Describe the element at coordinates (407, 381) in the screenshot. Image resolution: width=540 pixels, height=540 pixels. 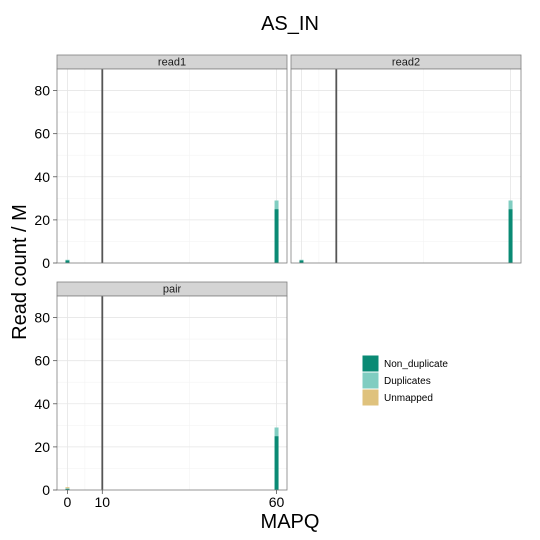
I see `legend-label: Duplicates` at that location.